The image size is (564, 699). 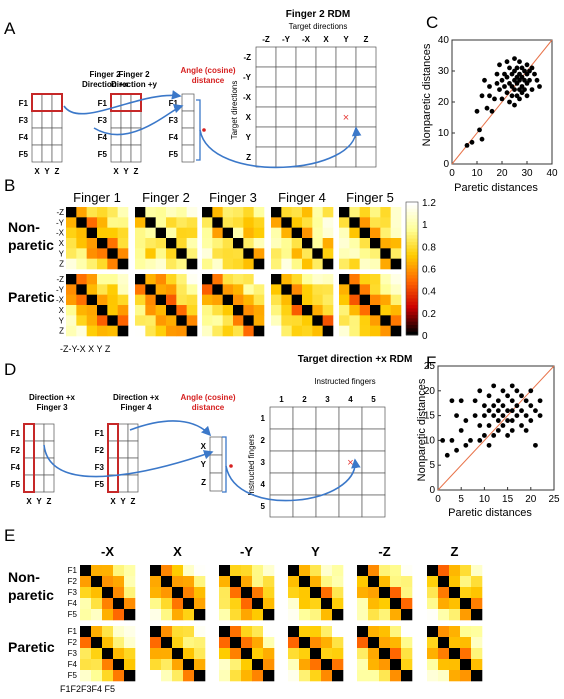 What do you see at coordinates (39, 449) in the screenshot?
I see `d-box1-cell` at bounding box center [39, 449].